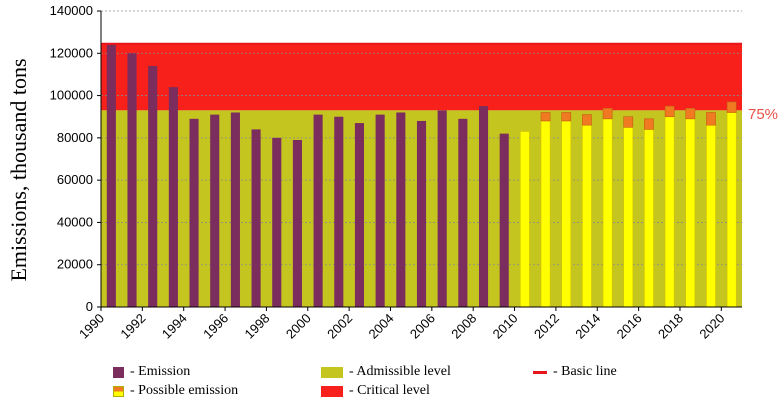 Image resolution: width=782 pixels, height=402 pixels. I want to click on possible-emission-bar-2013, so click(587, 216).